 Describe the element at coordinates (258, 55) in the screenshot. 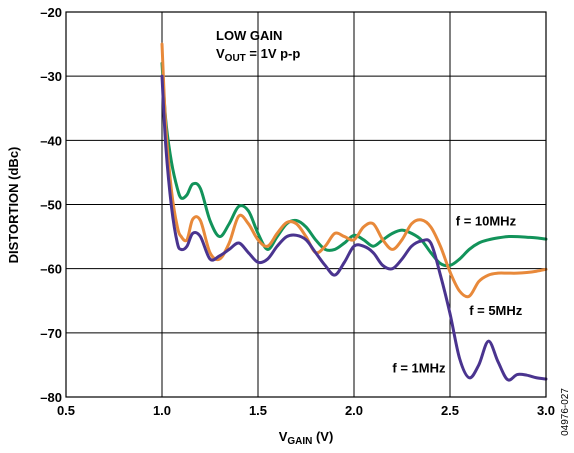

I see `chart-subtitle: VOUT = 1V p-p` at that location.